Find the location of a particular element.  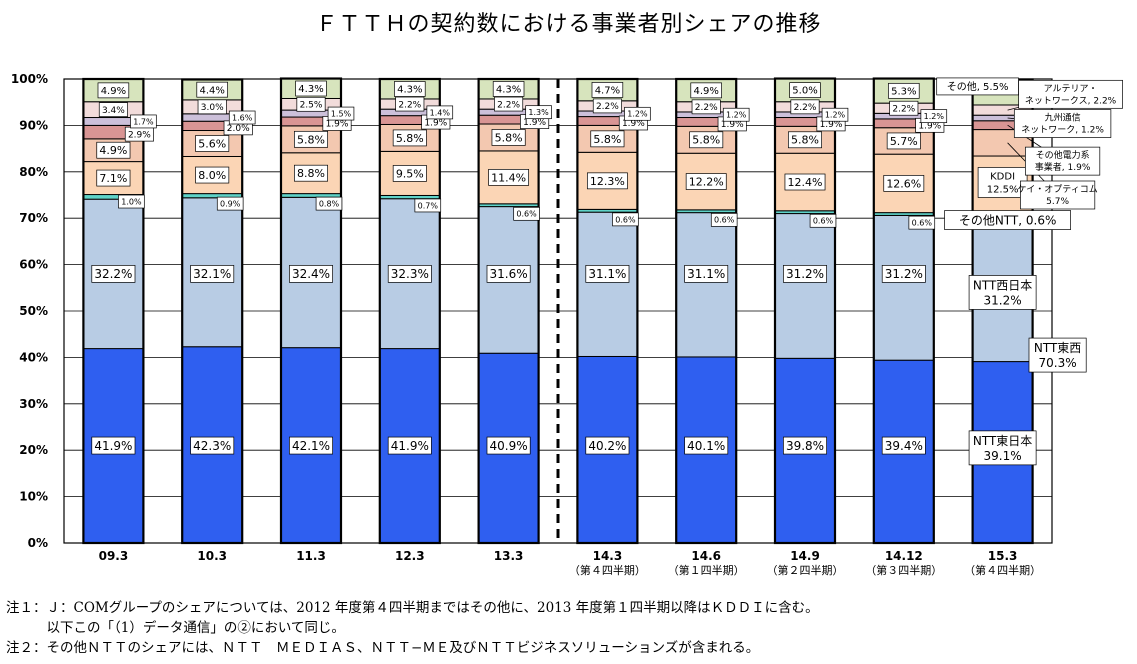

data-label-ntt_east: 39.4% is located at coordinates (904, 446).